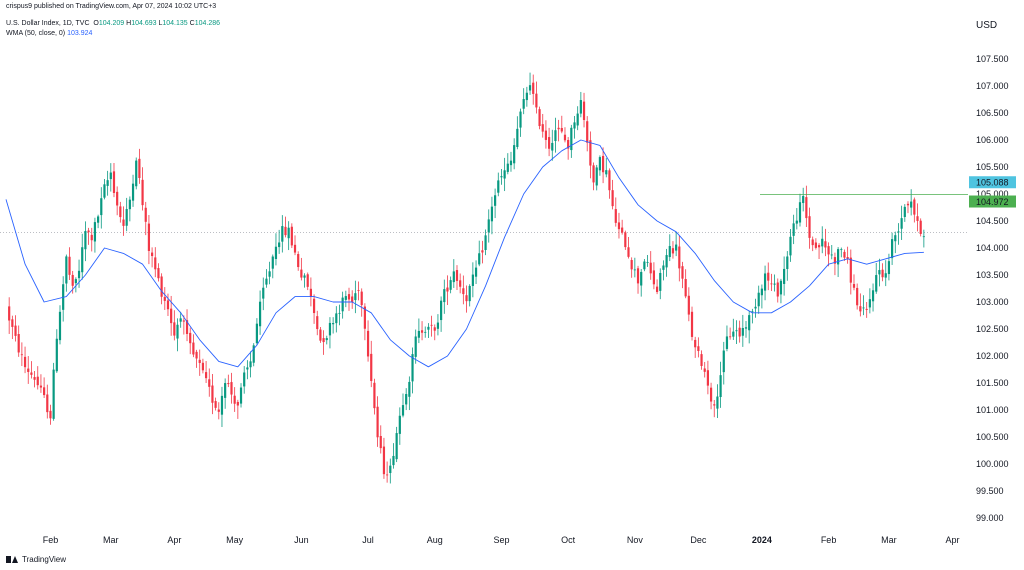 The height and width of the screenshot is (570, 1024). I want to click on ohlc-close: 104.286, so click(207, 23).